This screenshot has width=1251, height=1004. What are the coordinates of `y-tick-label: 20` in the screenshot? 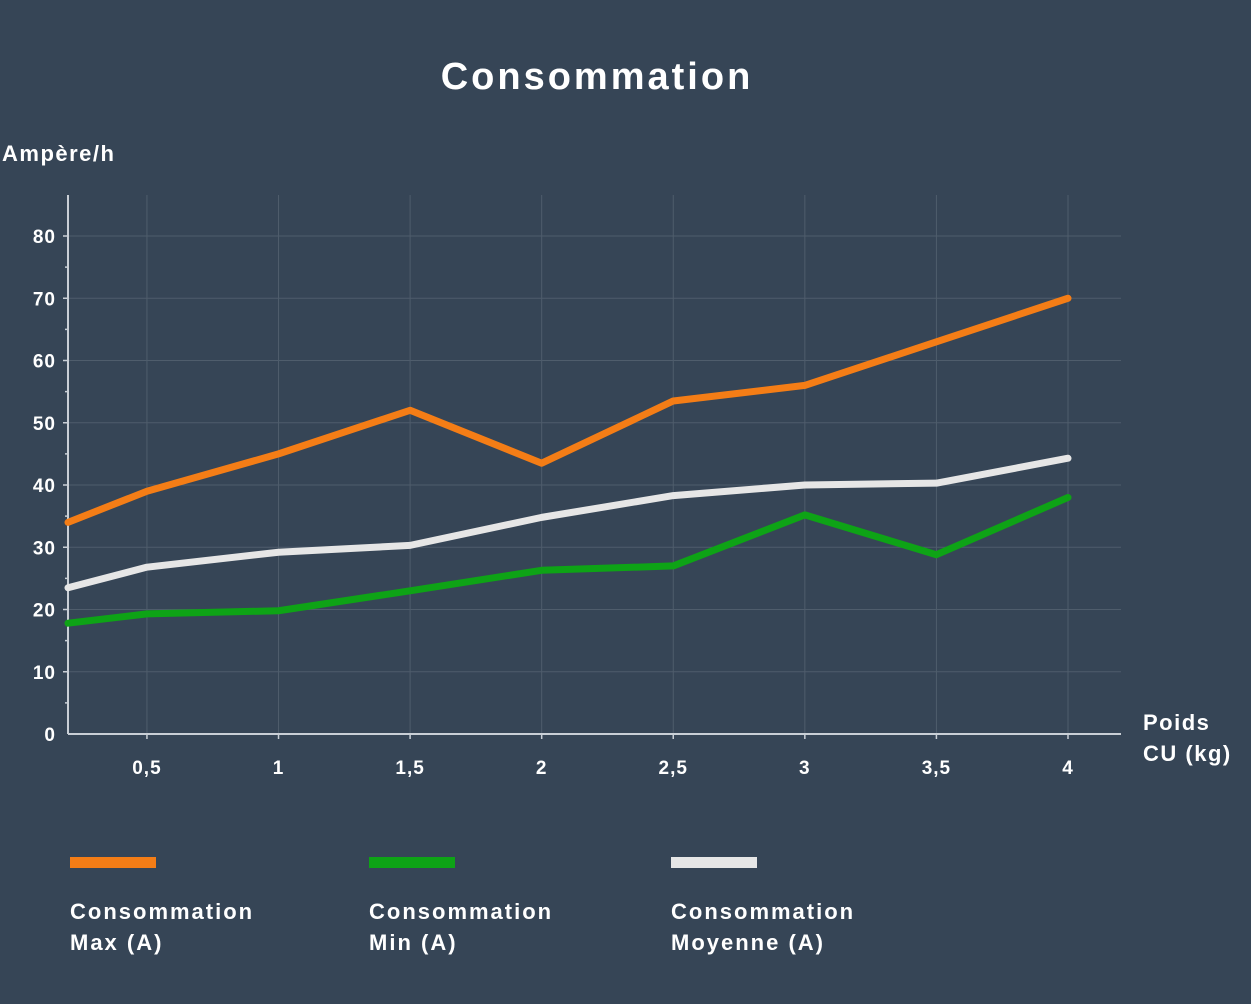 It's located at (44, 611).